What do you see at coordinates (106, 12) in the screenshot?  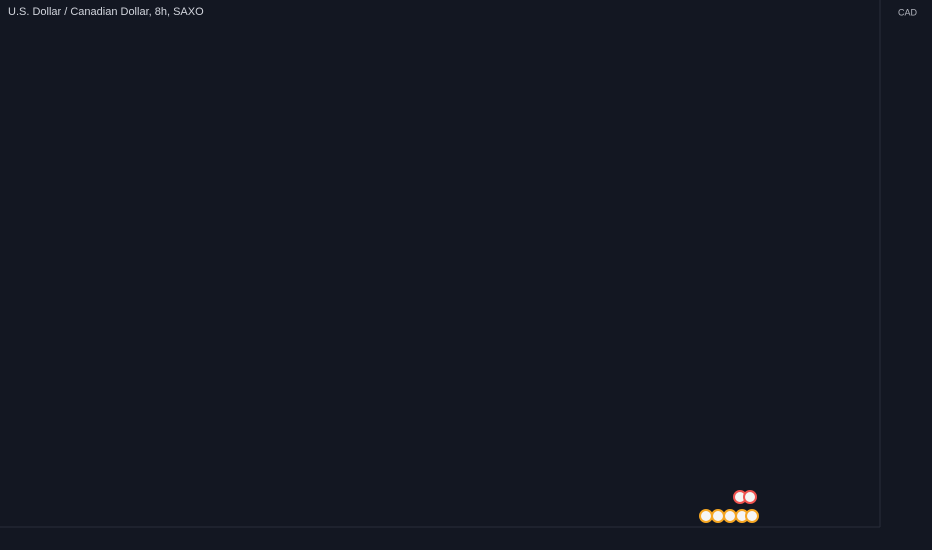 I see `chart-title: U.S. Dollar / Canadian Dollar, 8h, SAXO` at bounding box center [106, 12].